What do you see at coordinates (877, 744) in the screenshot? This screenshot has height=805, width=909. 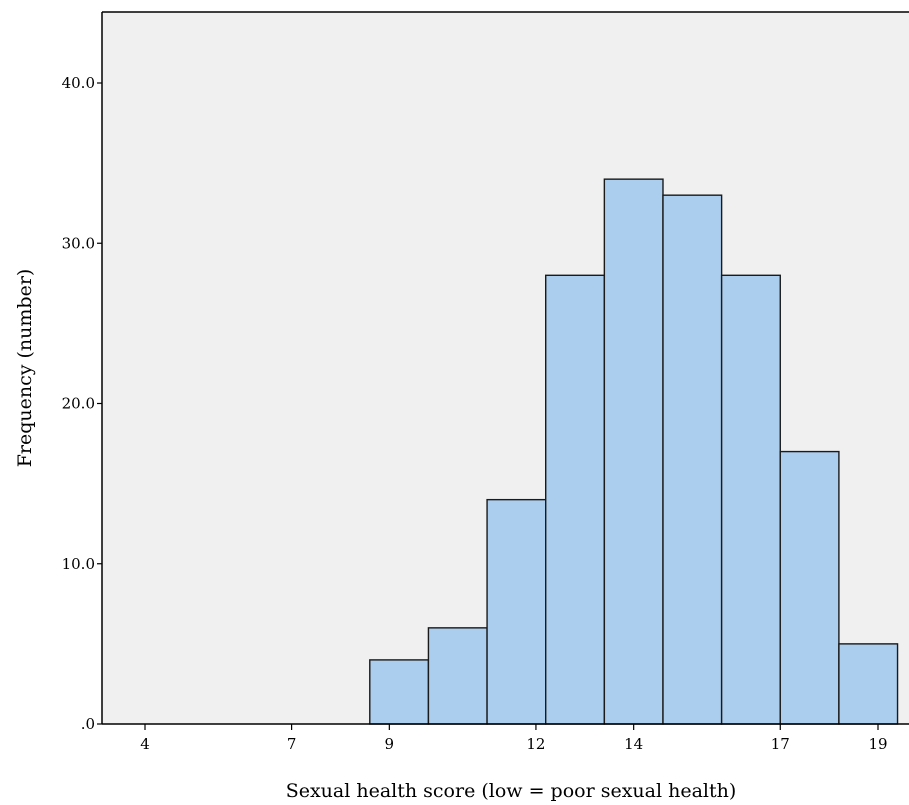 I see `x-tick-label: 19` at bounding box center [877, 744].